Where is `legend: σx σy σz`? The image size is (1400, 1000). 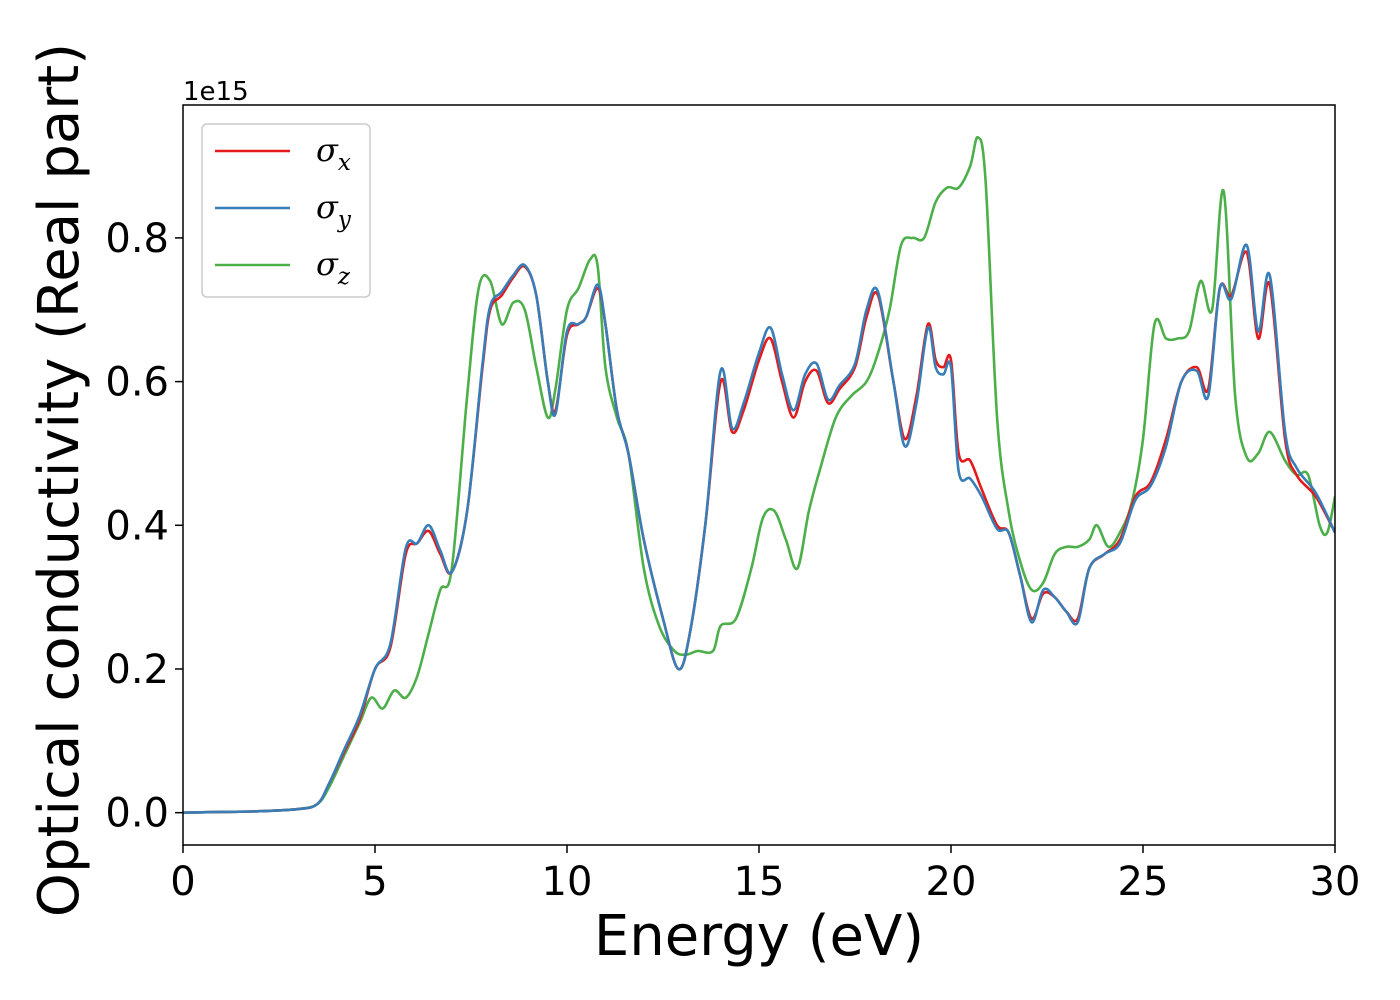
legend: σx σy σz is located at coordinates (286, 210).